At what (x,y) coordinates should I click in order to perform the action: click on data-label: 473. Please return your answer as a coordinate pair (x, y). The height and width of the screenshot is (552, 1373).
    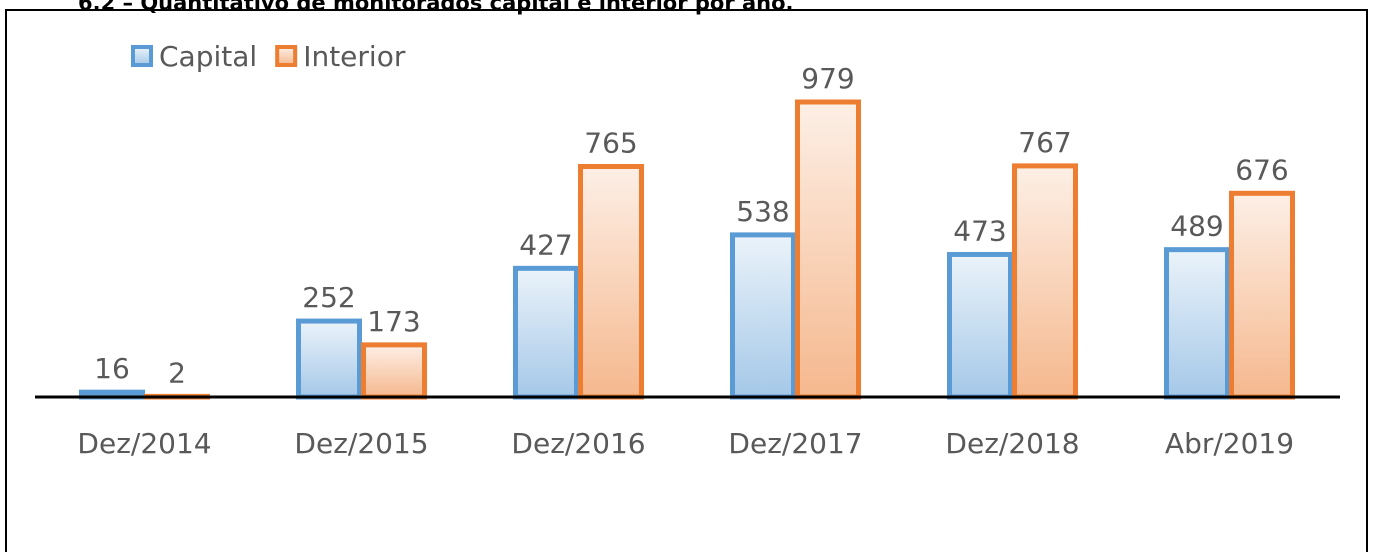
    Looking at the image, I should click on (979, 230).